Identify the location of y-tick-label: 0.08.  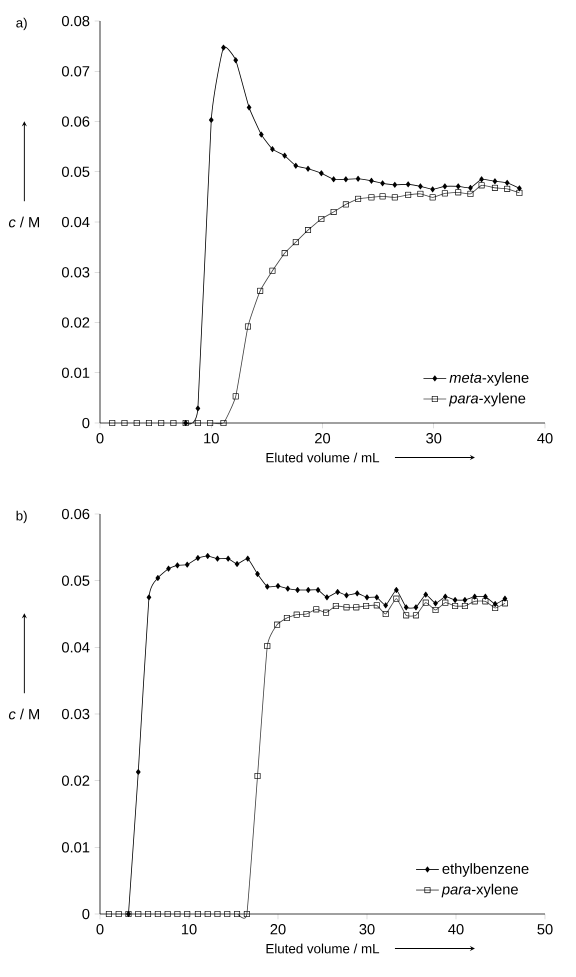
(76, 21).